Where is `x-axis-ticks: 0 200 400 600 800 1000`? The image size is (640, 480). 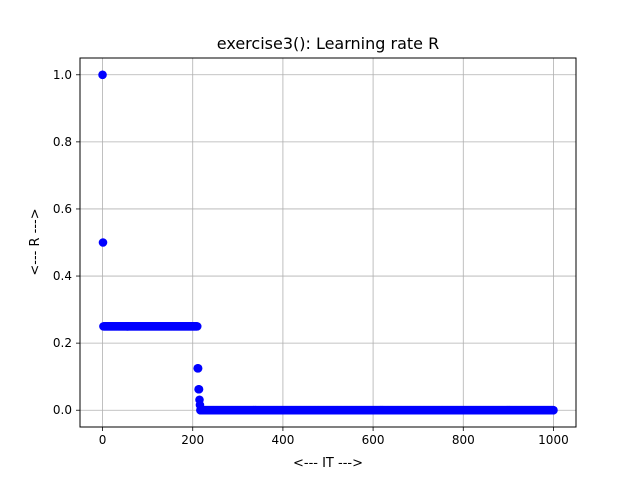 x-axis-ticks: 0 200 400 600 800 1000 is located at coordinates (334, 437).